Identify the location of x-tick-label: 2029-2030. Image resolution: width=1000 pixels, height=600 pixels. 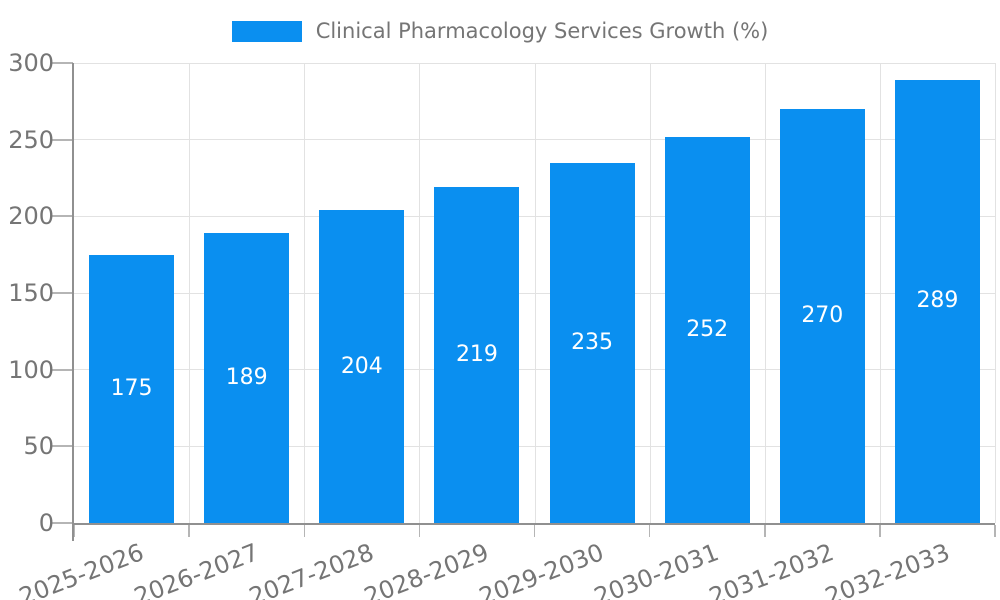
(541, 569).